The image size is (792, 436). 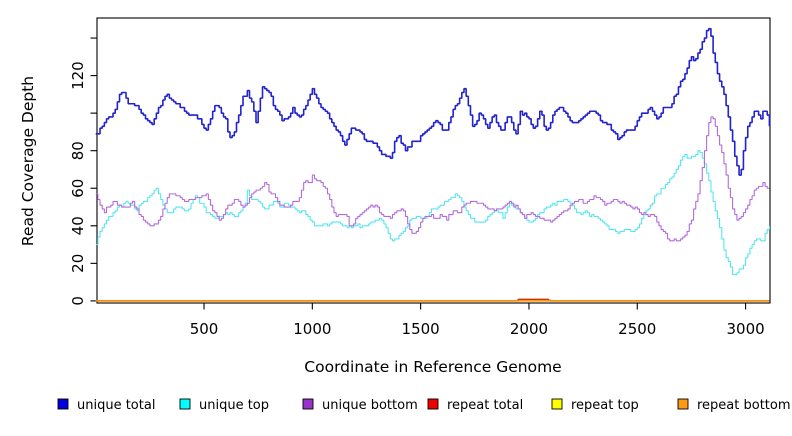 What do you see at coordinates (312, 329) in the screenshot?
I see `x-tick-label: 1000` at bounding box center [312, 329].